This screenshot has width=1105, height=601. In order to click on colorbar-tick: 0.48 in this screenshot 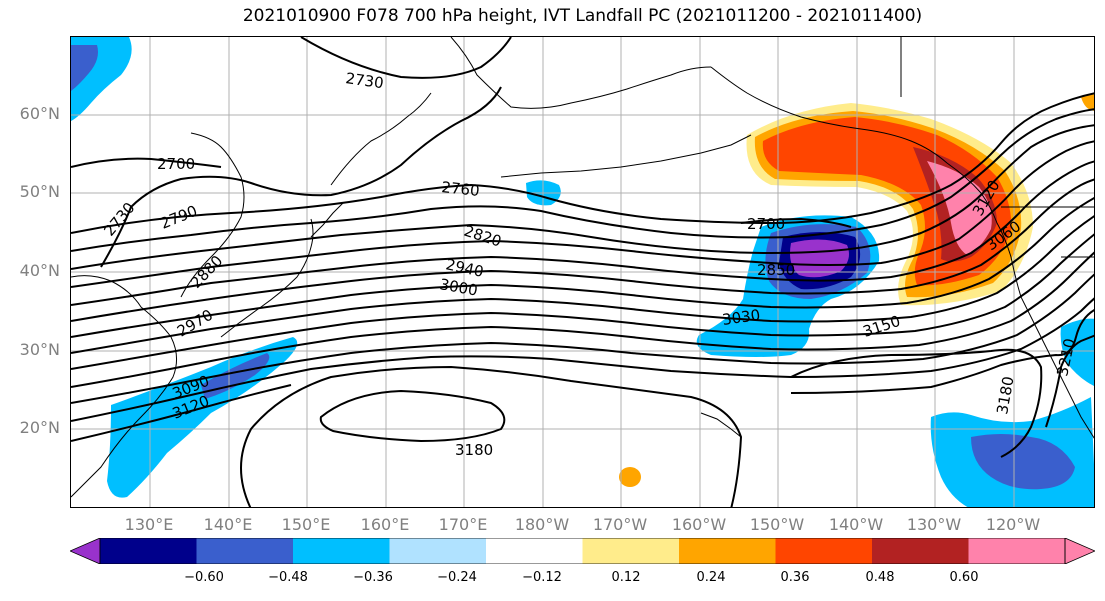, I will do `click(880, 577)`.